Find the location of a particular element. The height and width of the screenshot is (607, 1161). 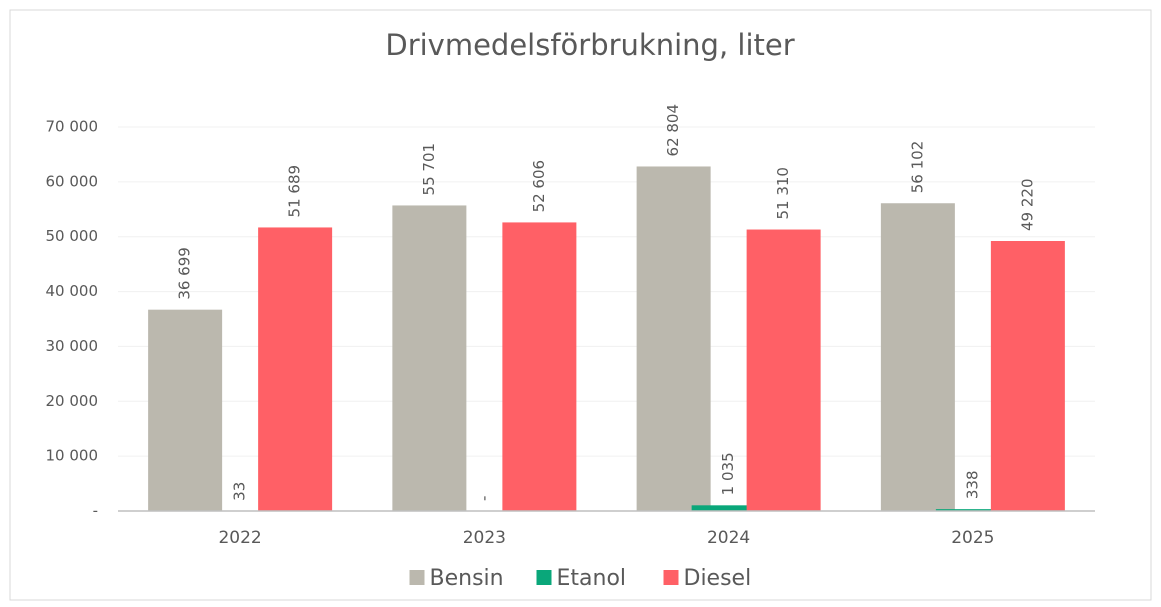

y-tick-label: 10 000 is located at coordinates (72, 456).